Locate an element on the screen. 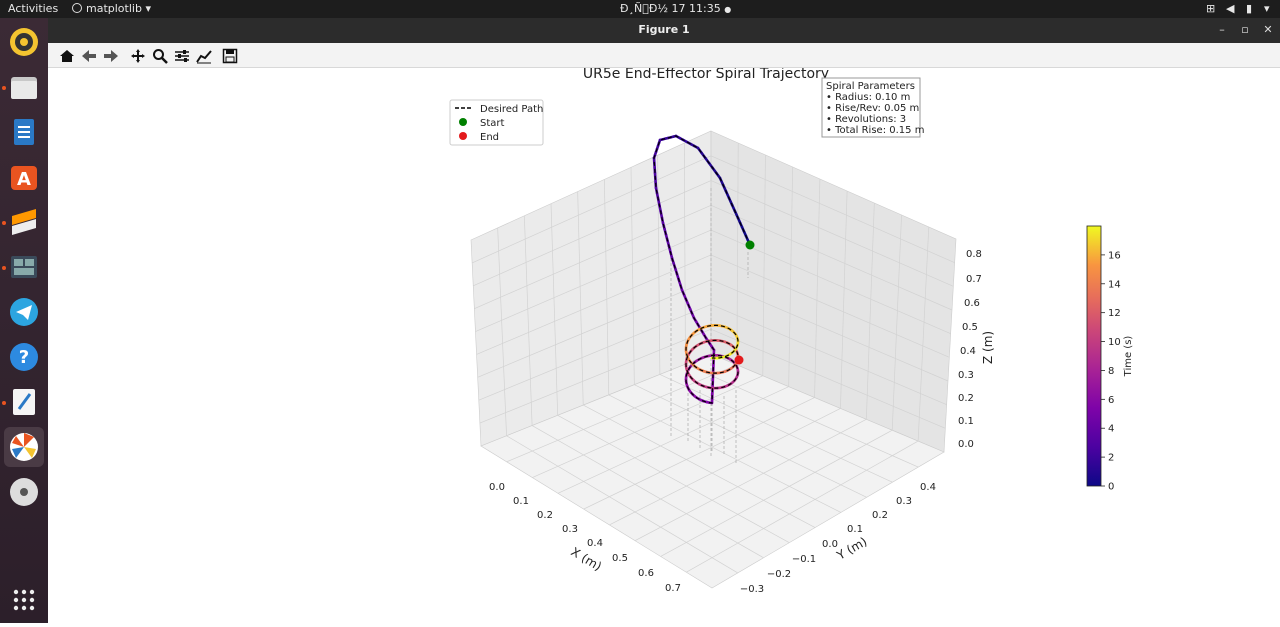 This screenshot has height=627, width=1280. z-tick-label: 0.0 is located at coordinates (966, 444).